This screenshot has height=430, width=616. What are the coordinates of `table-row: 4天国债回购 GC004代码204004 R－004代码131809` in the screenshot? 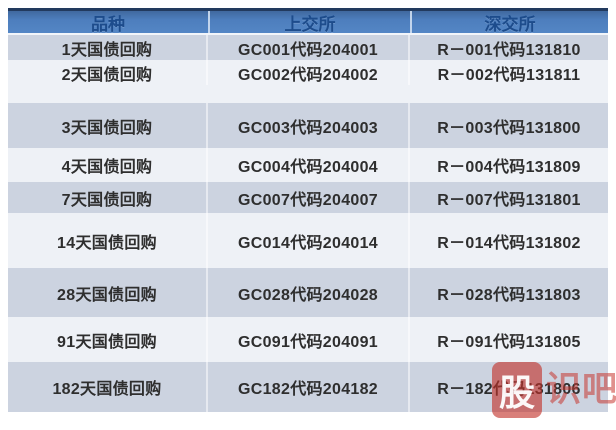 It's located at (308, 165).